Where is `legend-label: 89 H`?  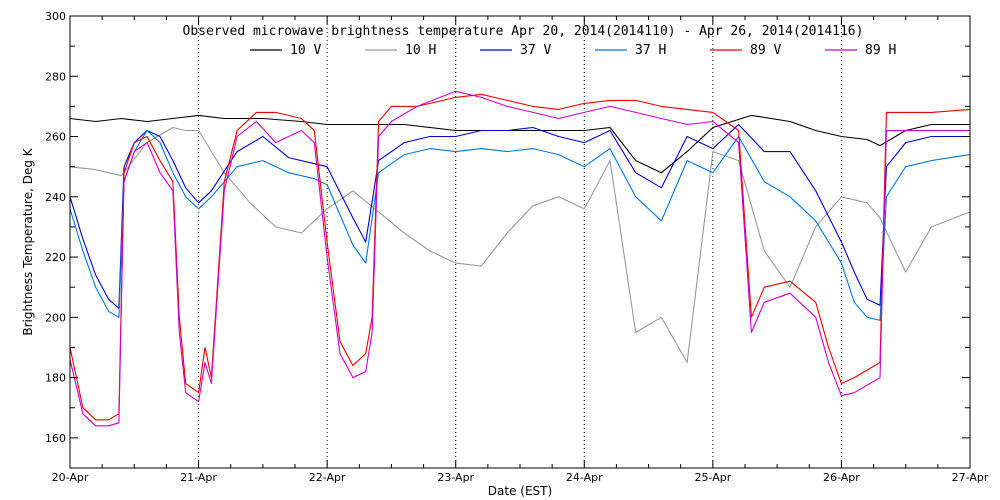 legend-label: 89 H is located at coordinates (880, 50).